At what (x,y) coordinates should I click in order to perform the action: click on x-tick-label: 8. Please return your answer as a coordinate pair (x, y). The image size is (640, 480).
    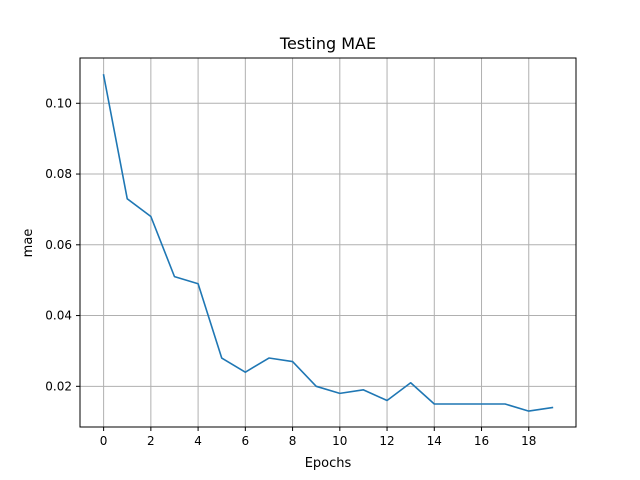
    Looking at the image, I should click on (293, 441).